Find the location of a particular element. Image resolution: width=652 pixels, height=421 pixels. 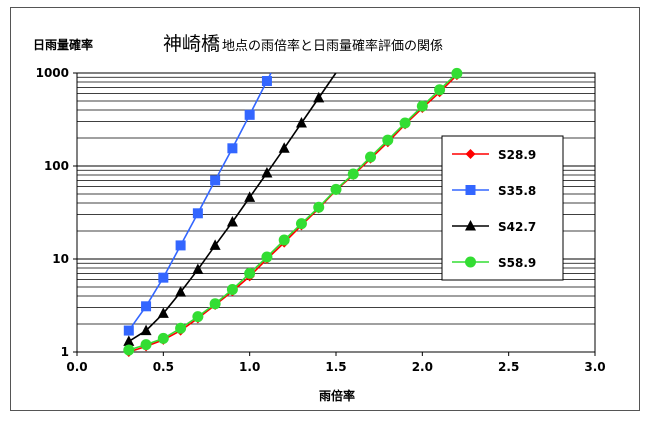

y-tick-label: 10 is located at coordinates (60, 259).